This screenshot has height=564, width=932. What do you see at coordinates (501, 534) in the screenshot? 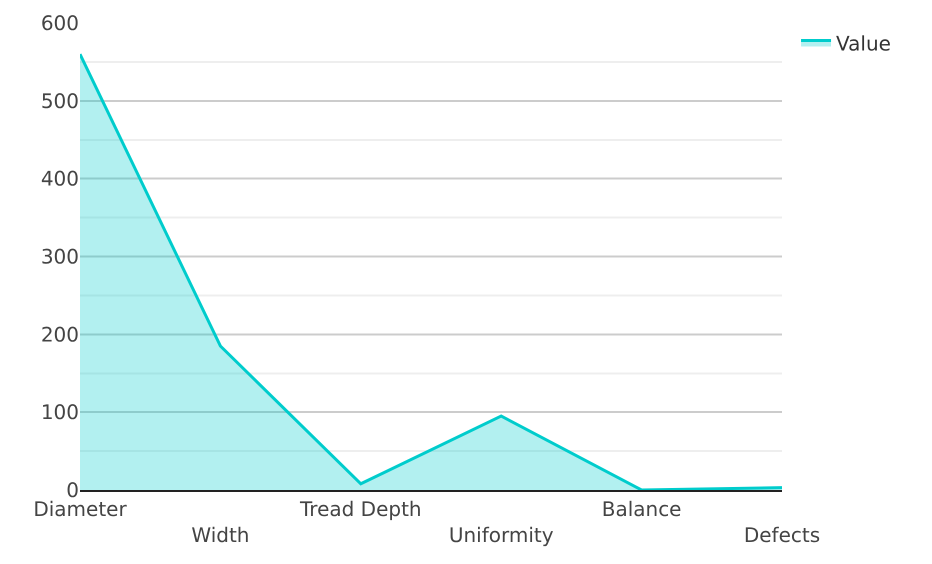
I see `x-tick-label: Uniformity` at bounding box center [501, 534].